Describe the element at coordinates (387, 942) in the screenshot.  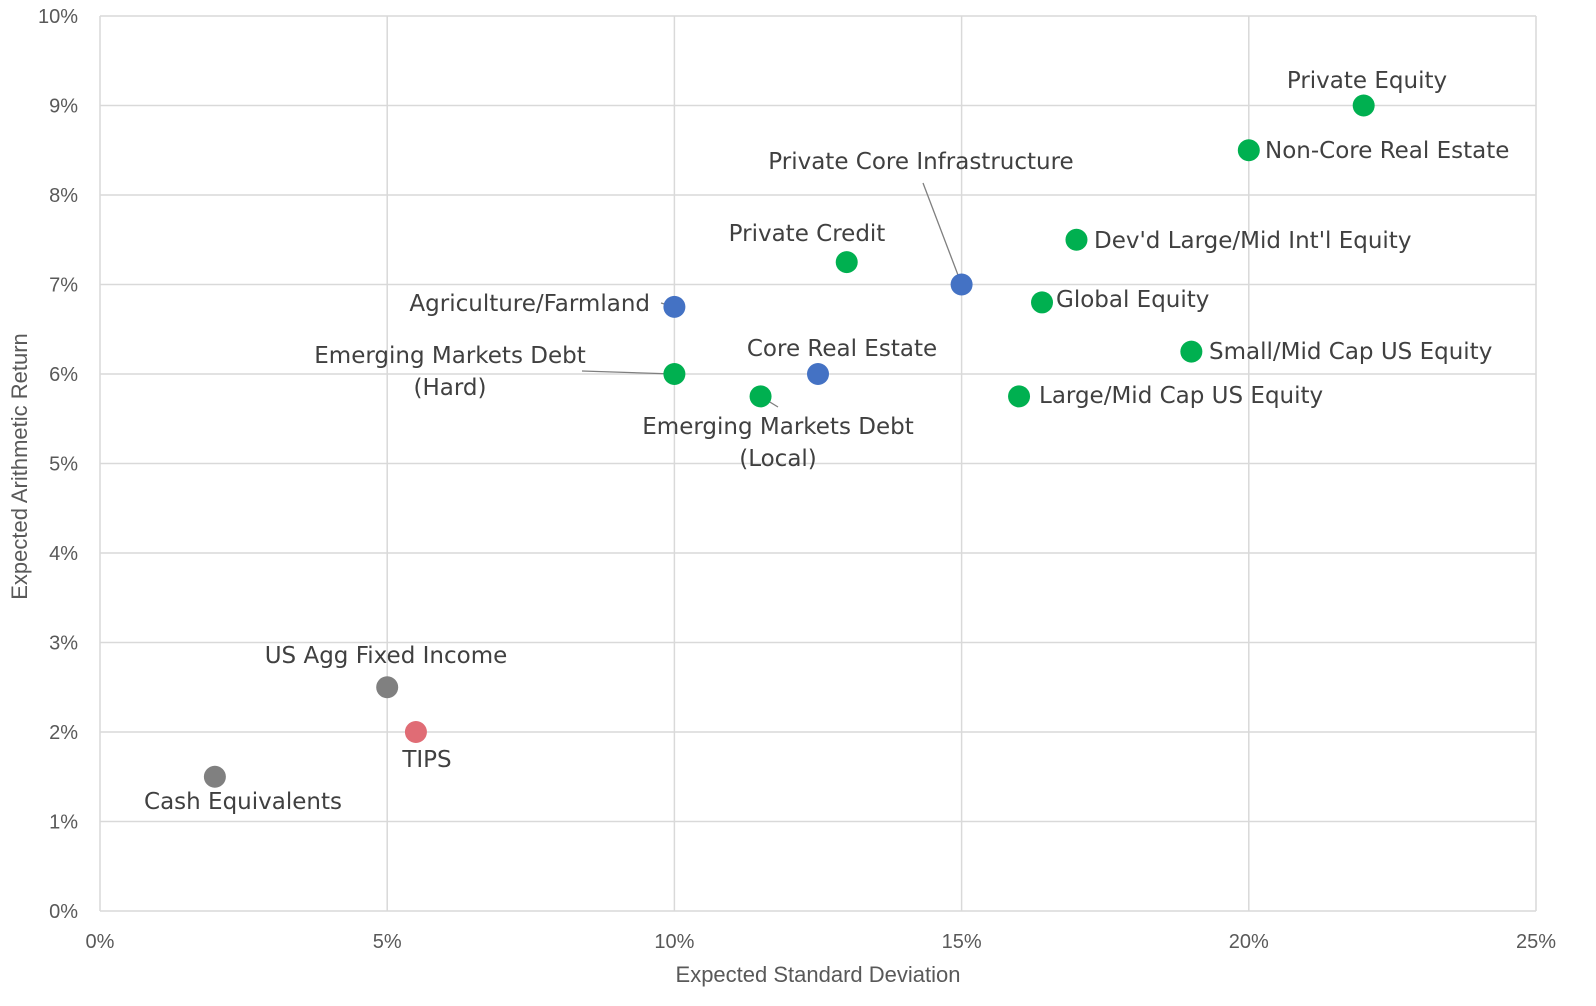
I see `x-tick-label: 5%` at that location.